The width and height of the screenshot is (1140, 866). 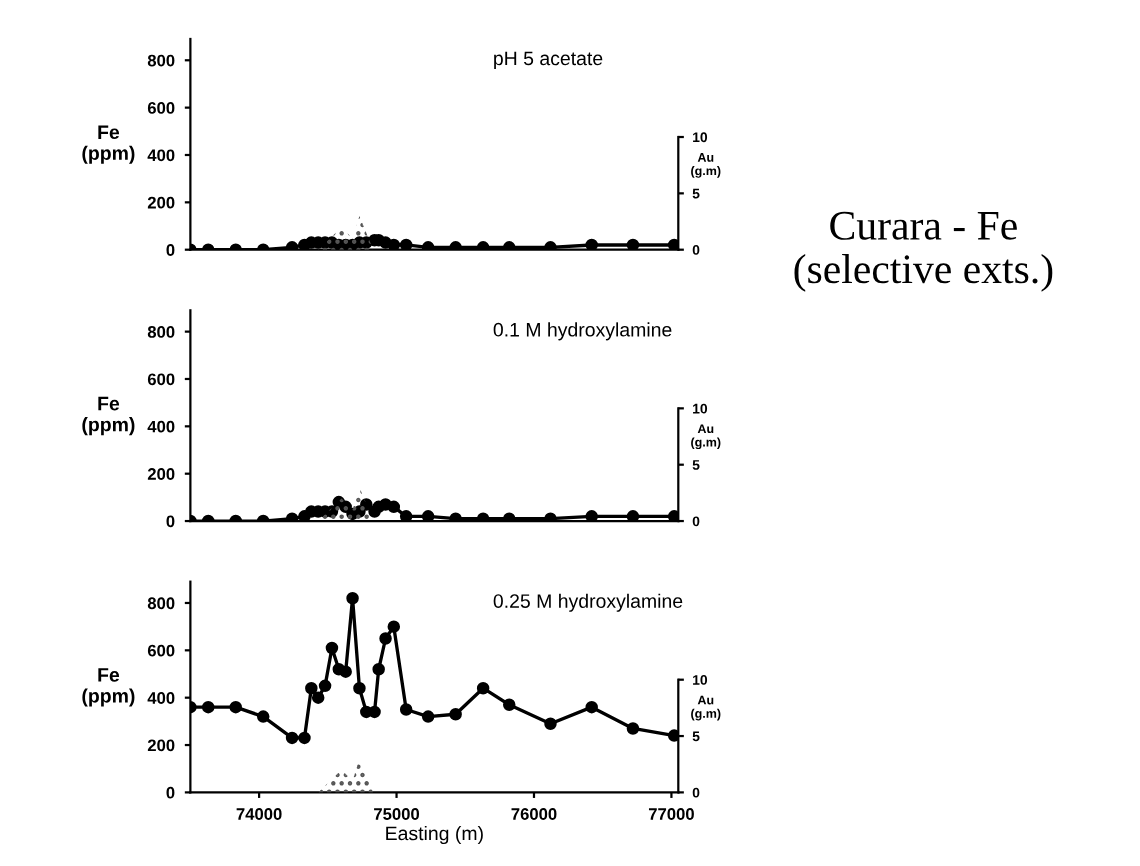 I want to click on x-tick-label: 77000, so click(x=671, y=814).